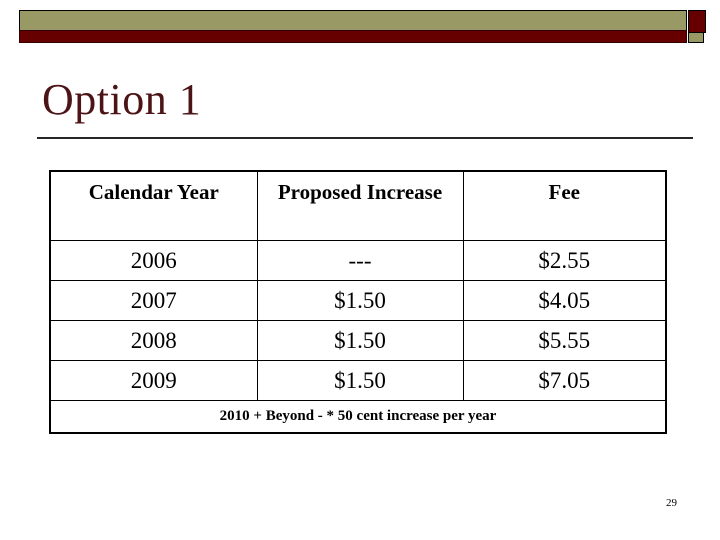 Image resolution: width=720 pixels, height=540 pixels. I want to click on header-calendar-year: Calendar Year, so click(153, 205).